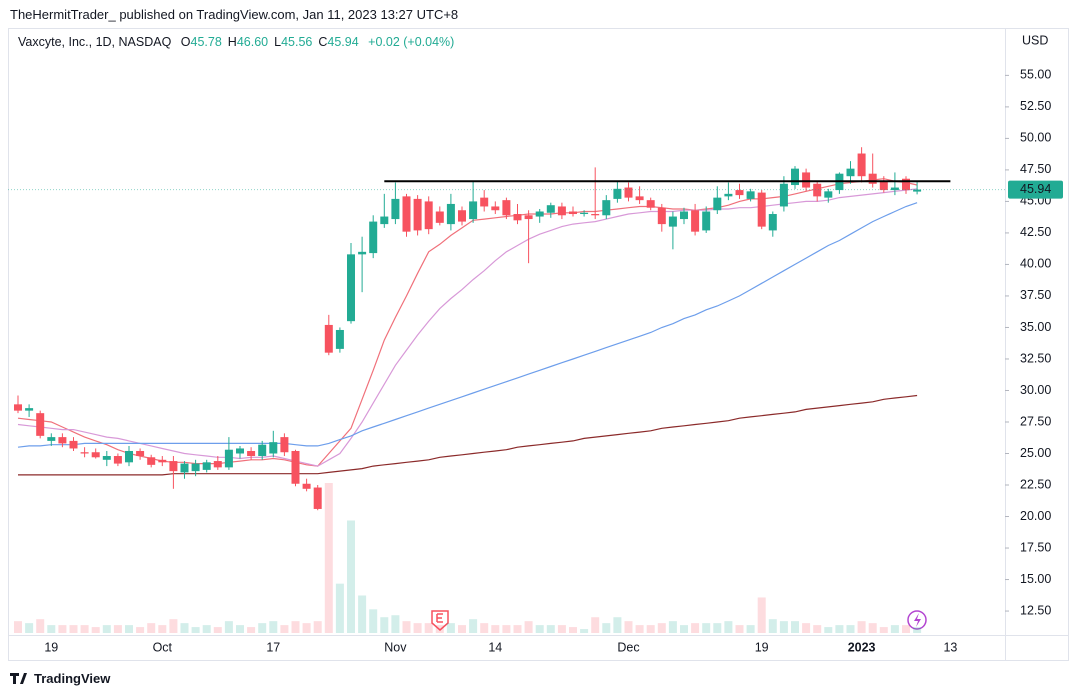 This screenshot has height=696, width=1078. Describe the element at coordinates (343, 42) in the screenshot. I see `ohlc-value: 45.94` at that location.